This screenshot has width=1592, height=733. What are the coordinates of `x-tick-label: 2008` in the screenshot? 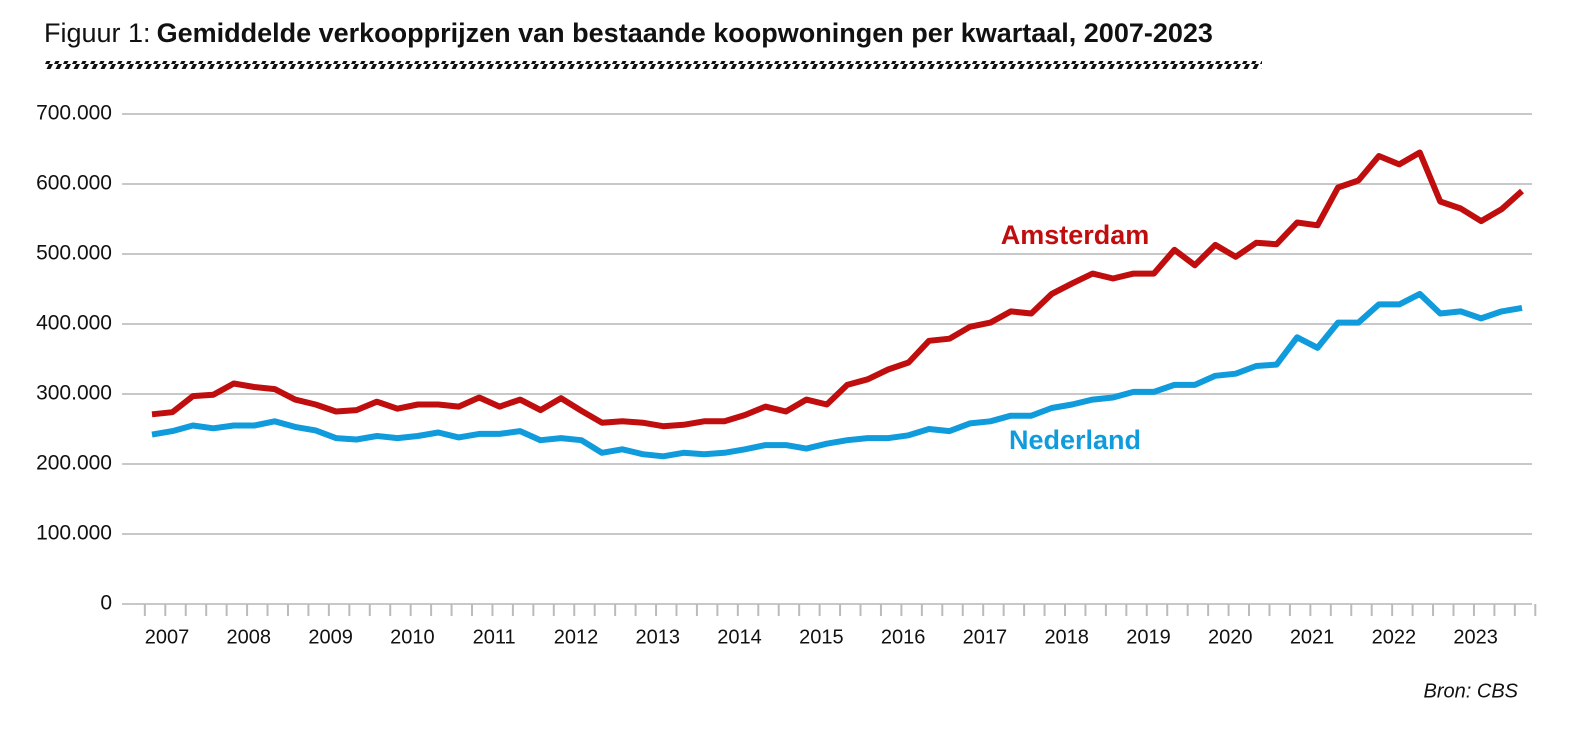 It's located at (249, 637).